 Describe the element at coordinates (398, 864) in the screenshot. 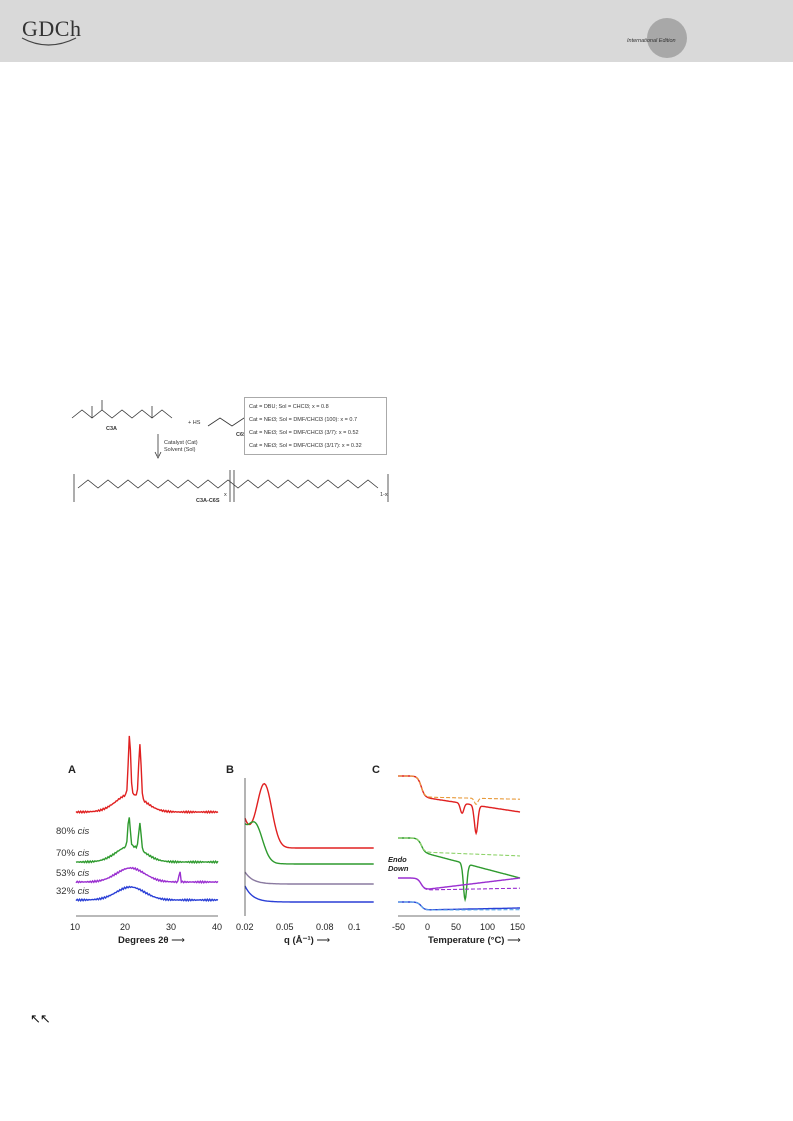

I see `endo-down-label: Endo Down` at that location.